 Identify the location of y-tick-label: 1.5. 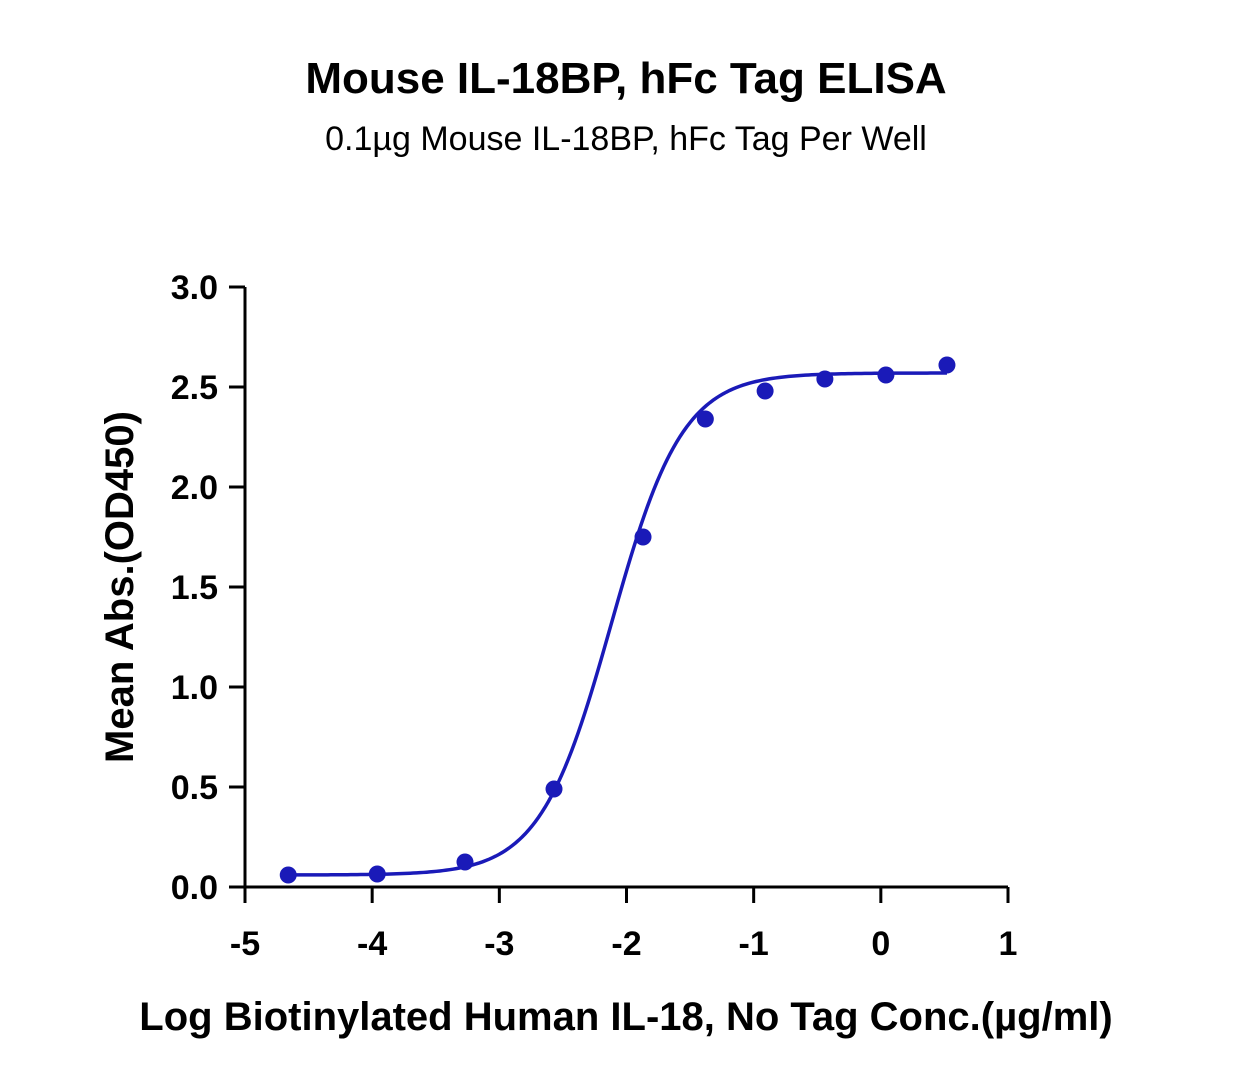
(194, 588).